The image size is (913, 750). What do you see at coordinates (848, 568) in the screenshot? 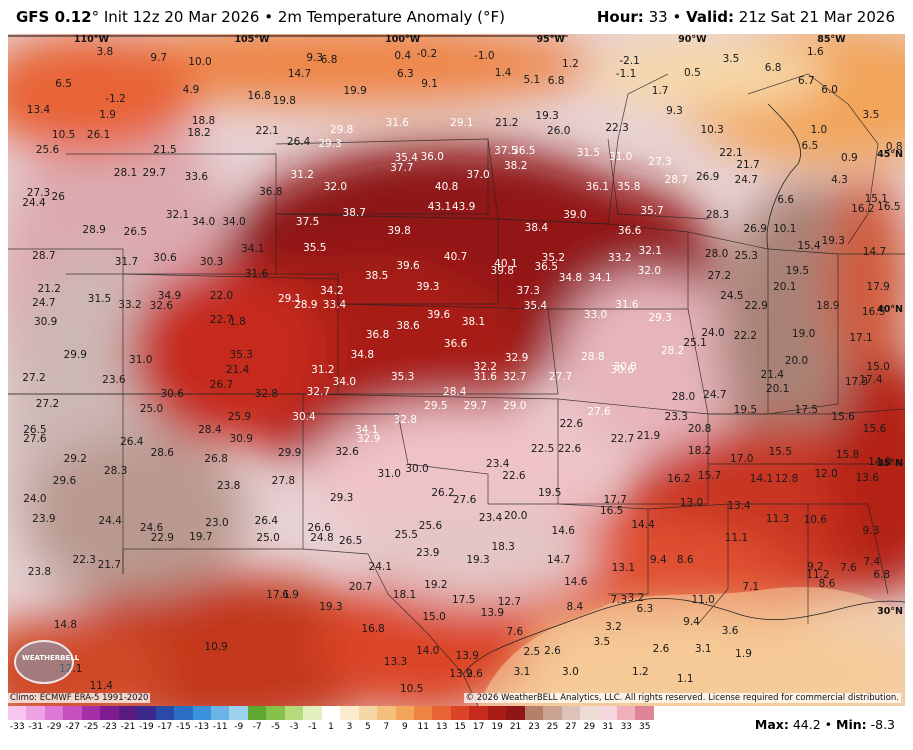
I see `anomaly-value: 7.6` at bounding box center [848, 568].